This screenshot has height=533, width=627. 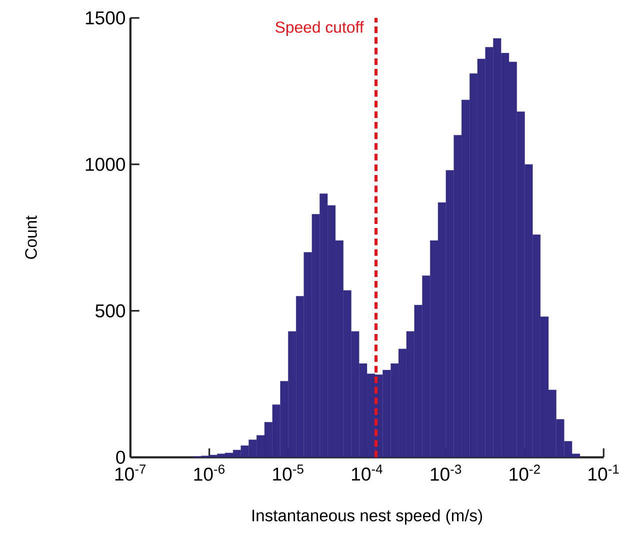 What do you see at coordinates (130, 472) in the screenshot?
I see `x-tick-label: 10$^{-7}$` at bounding box center [130, 472].